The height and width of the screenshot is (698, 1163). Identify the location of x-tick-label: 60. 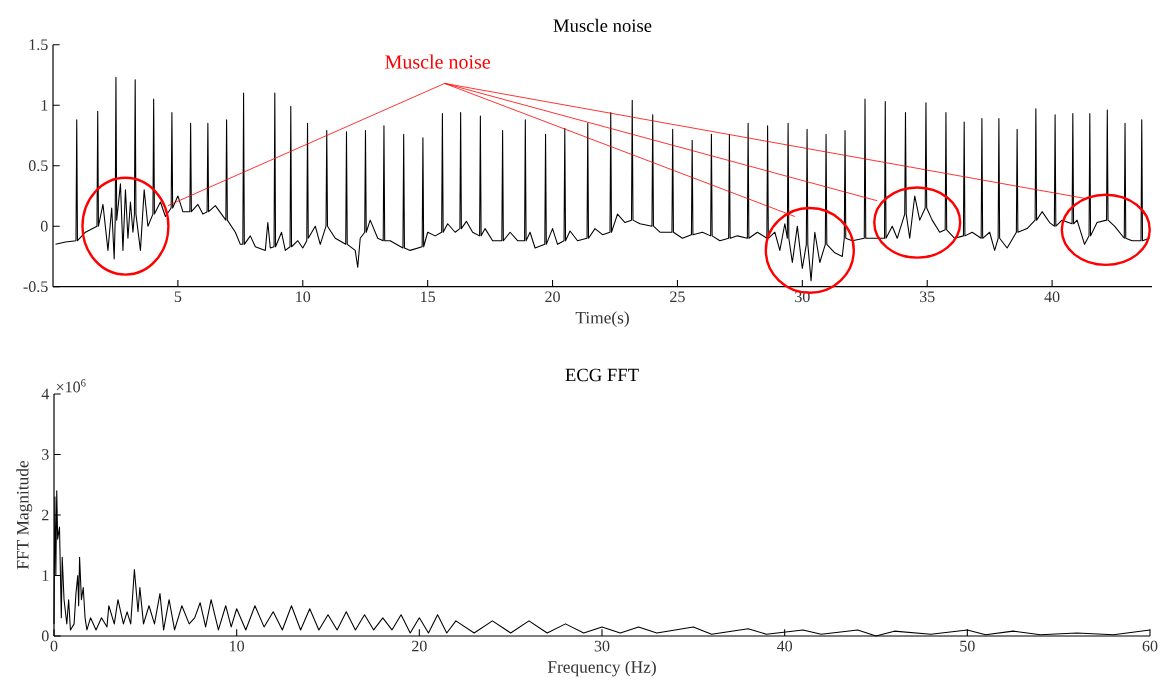
(1150, 646).